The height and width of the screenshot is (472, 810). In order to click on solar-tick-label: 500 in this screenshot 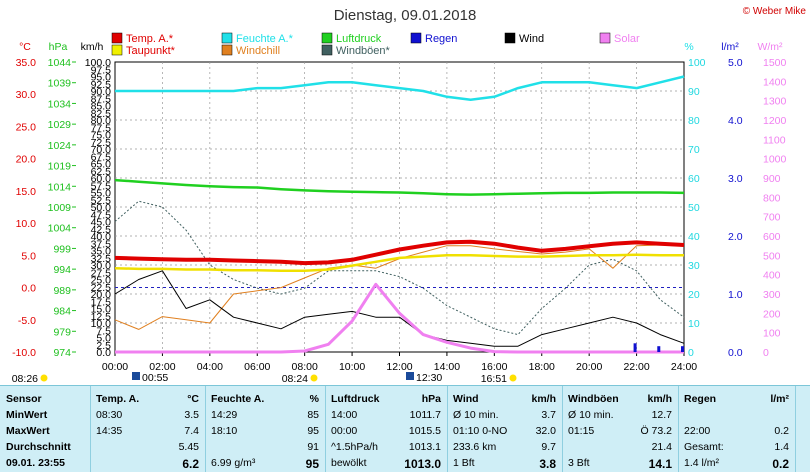, I will do `click(772, 256)`.